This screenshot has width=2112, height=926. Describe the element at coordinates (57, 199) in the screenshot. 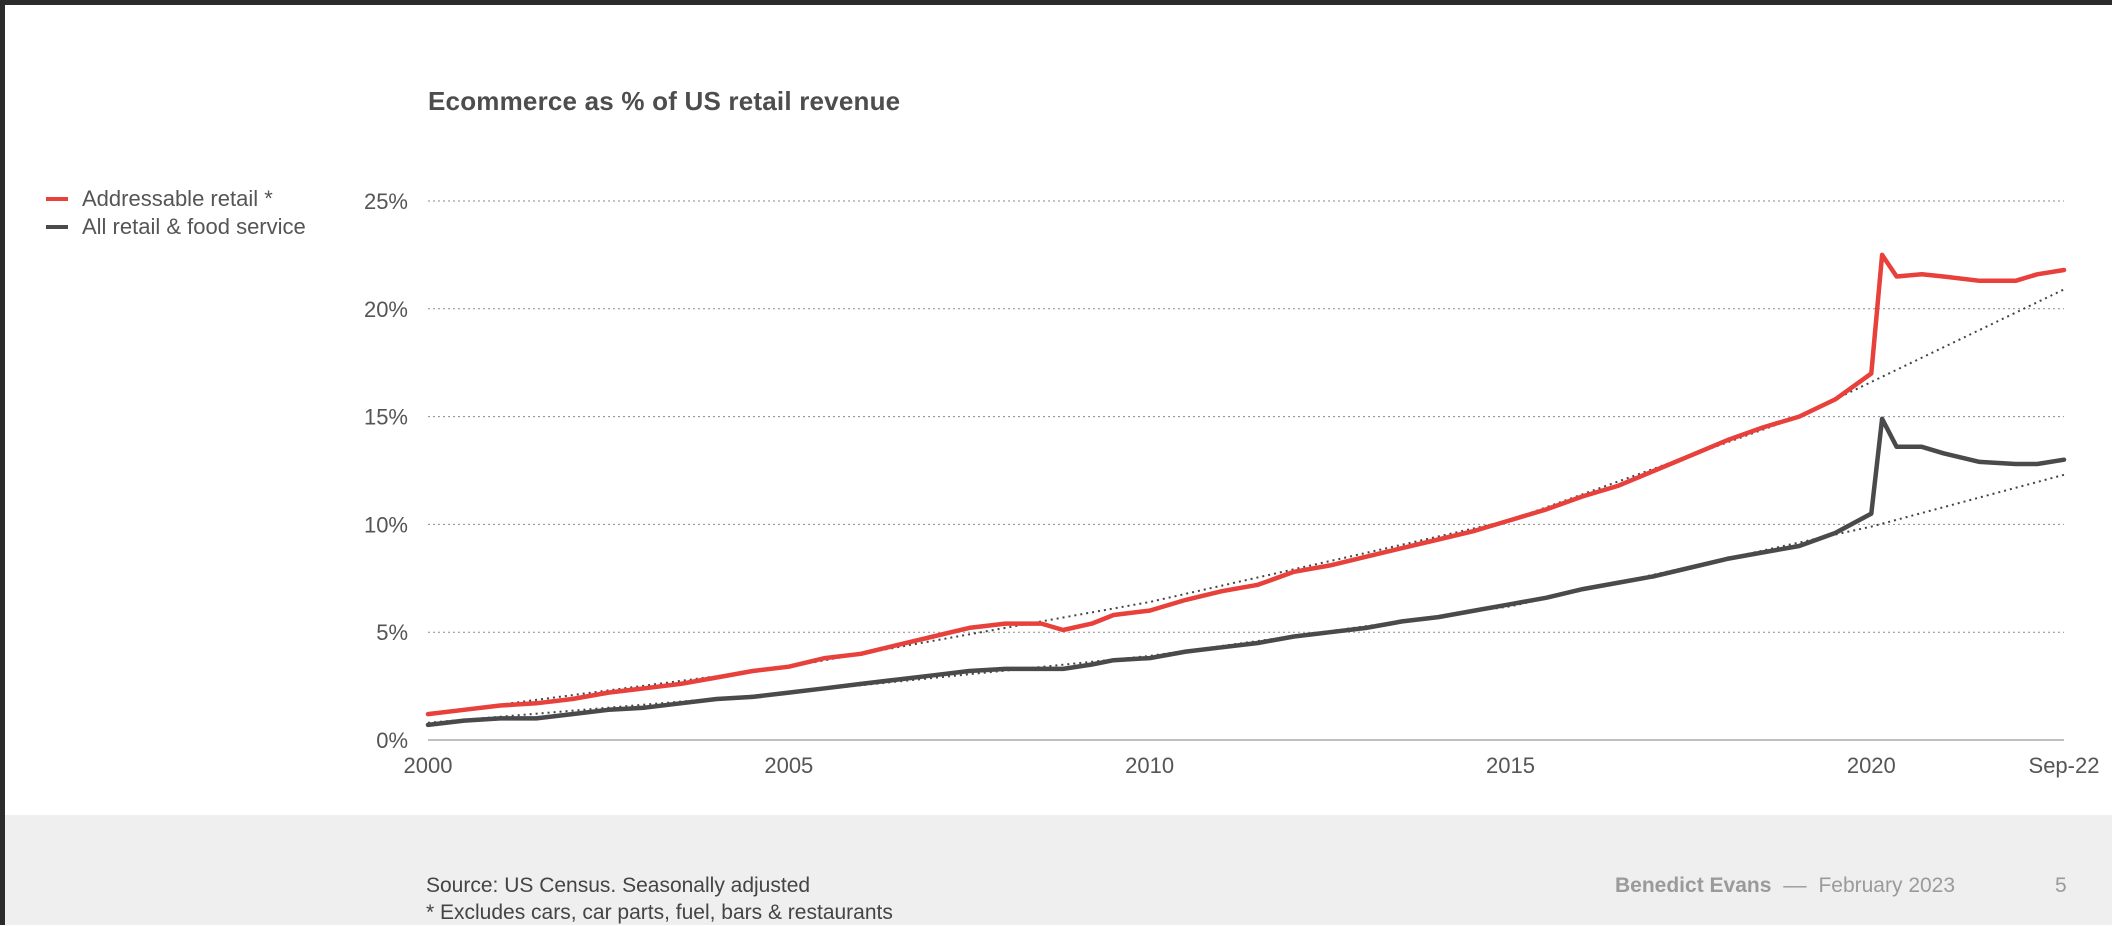

I see `legend-swatch-addressable-retail` at that location.